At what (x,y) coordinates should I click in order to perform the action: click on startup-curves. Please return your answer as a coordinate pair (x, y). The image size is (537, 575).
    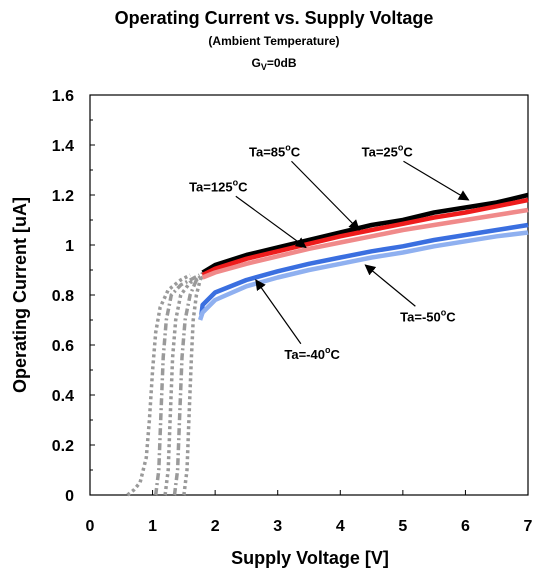
    Looking at the image, I should click on (165, 384).